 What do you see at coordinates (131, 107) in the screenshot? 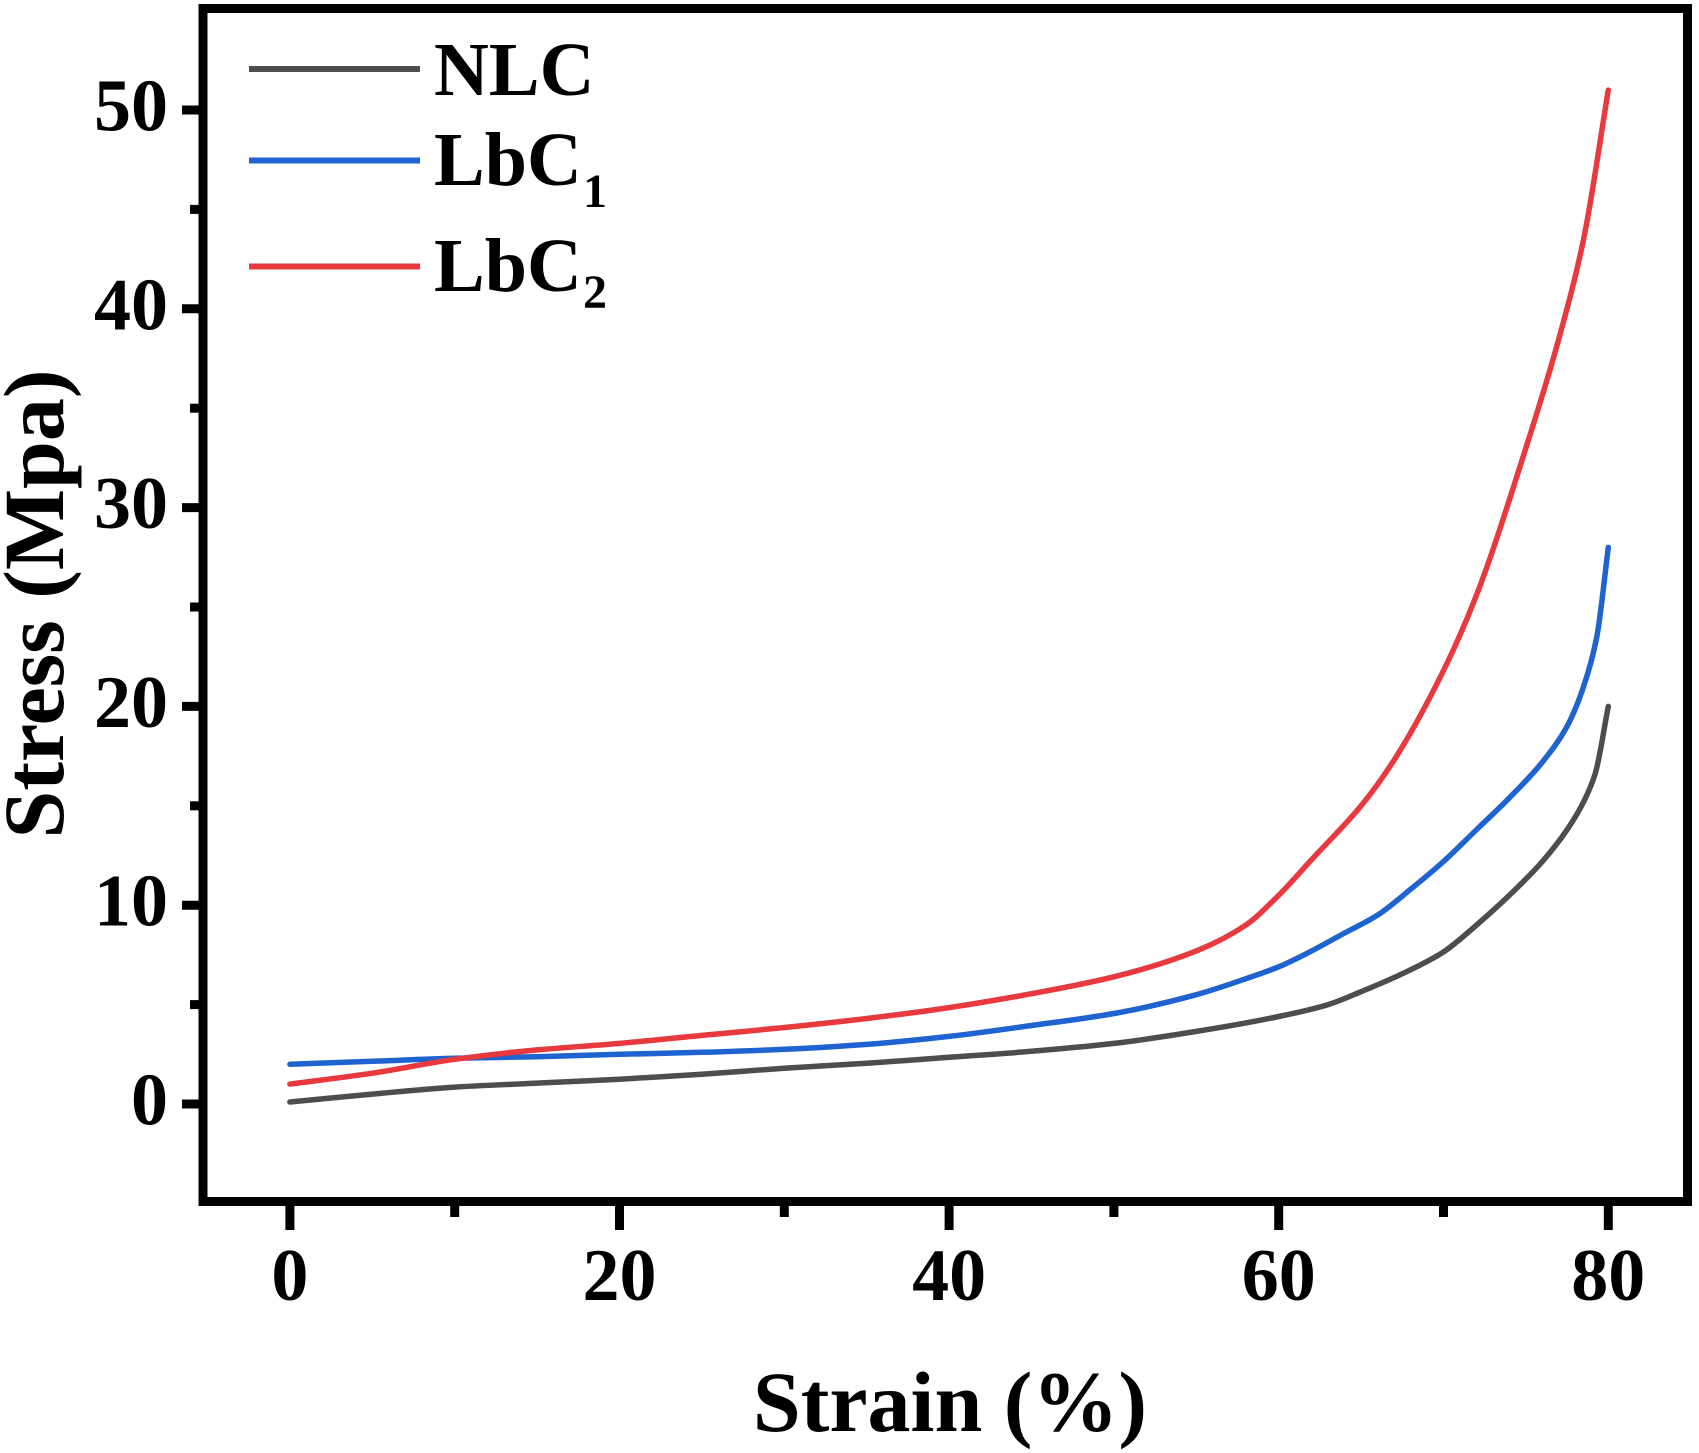
I see `svg-text: 50` at bounding box center [131, 107].